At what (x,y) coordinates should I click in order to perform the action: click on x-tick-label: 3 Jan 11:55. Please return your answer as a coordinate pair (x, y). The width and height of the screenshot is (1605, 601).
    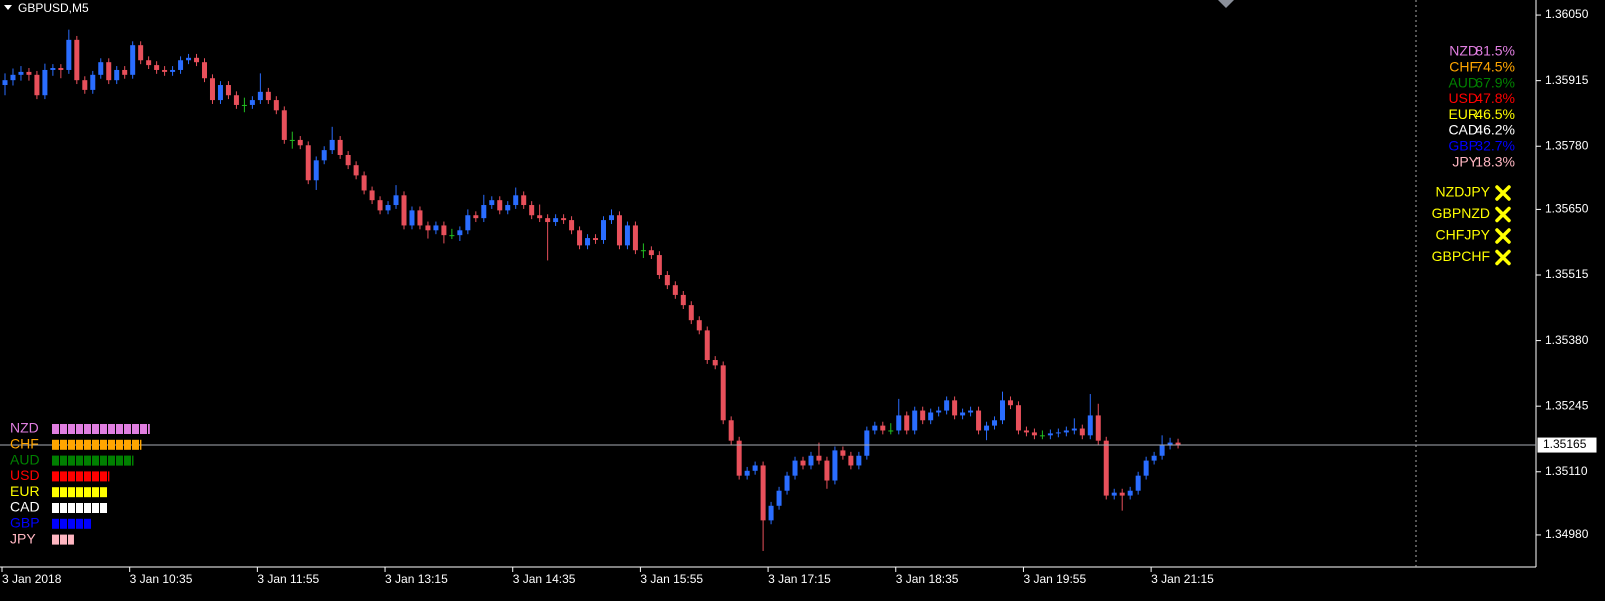
    Looking at the image, I should click on (288, 579).